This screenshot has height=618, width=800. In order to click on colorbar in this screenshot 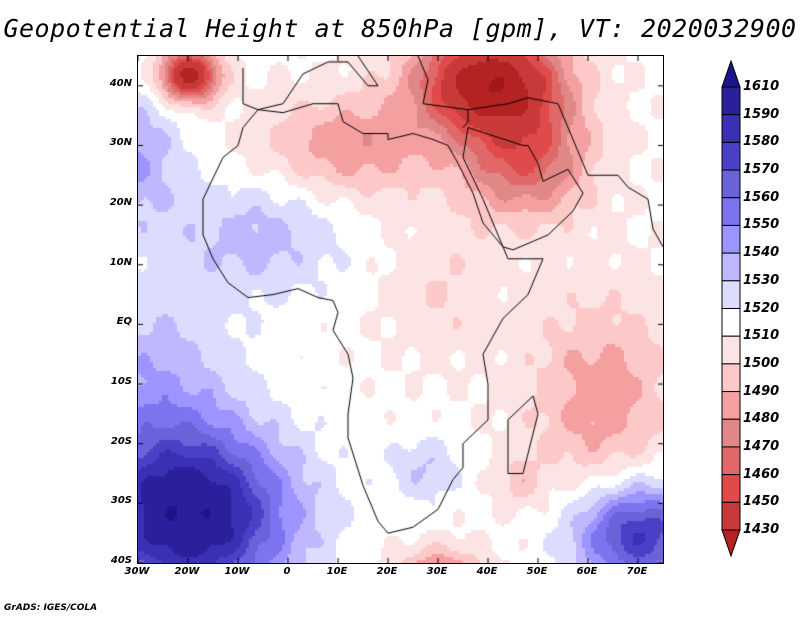, I will do `click(731, 309)`.